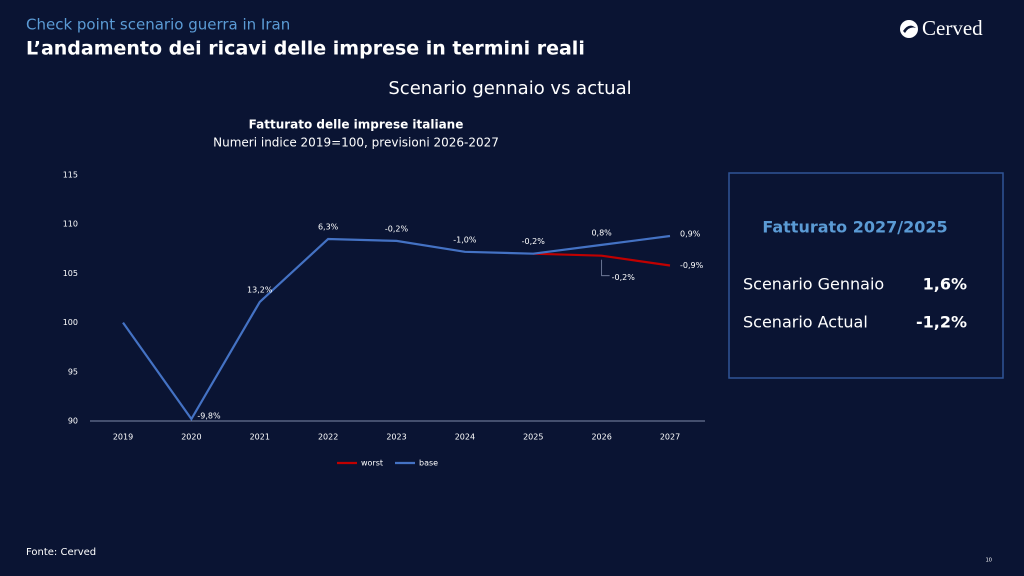 This screenshot has width=1024, height=576. I want to click on x-tick-label: 2021, so click(260, 437).